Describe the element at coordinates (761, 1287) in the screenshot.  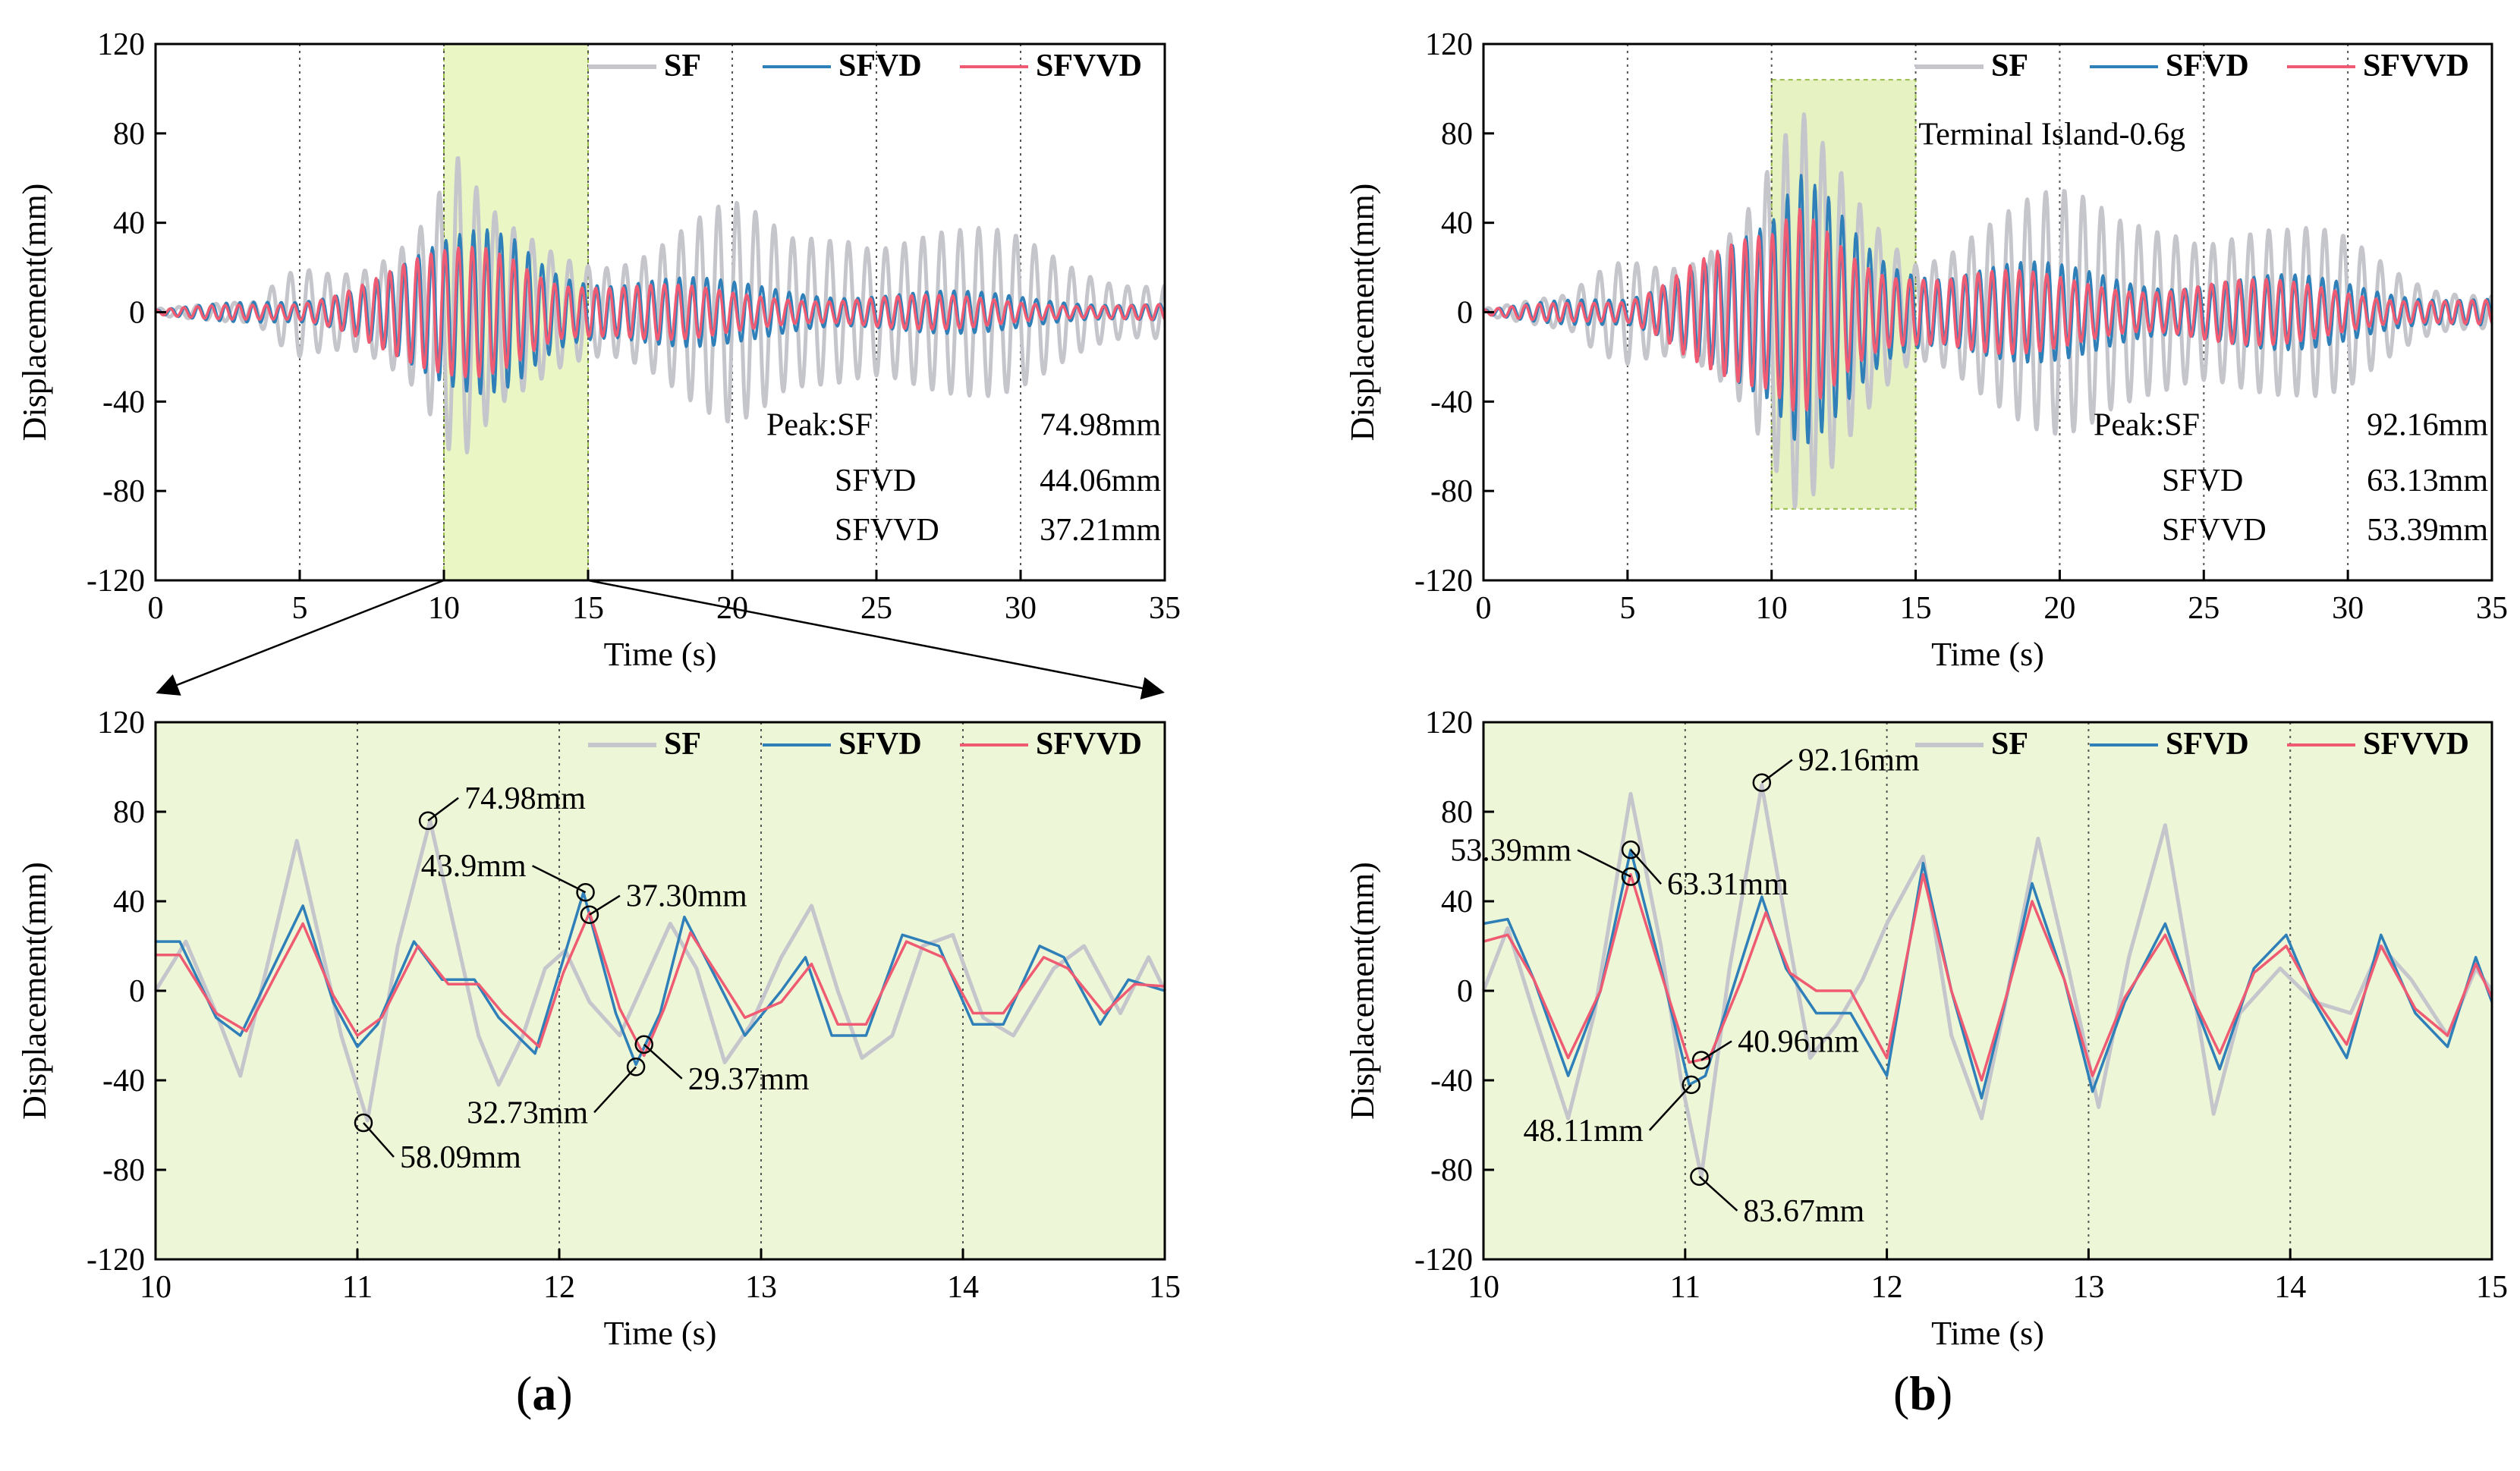
I see `x-tick-label: 13` at that location.